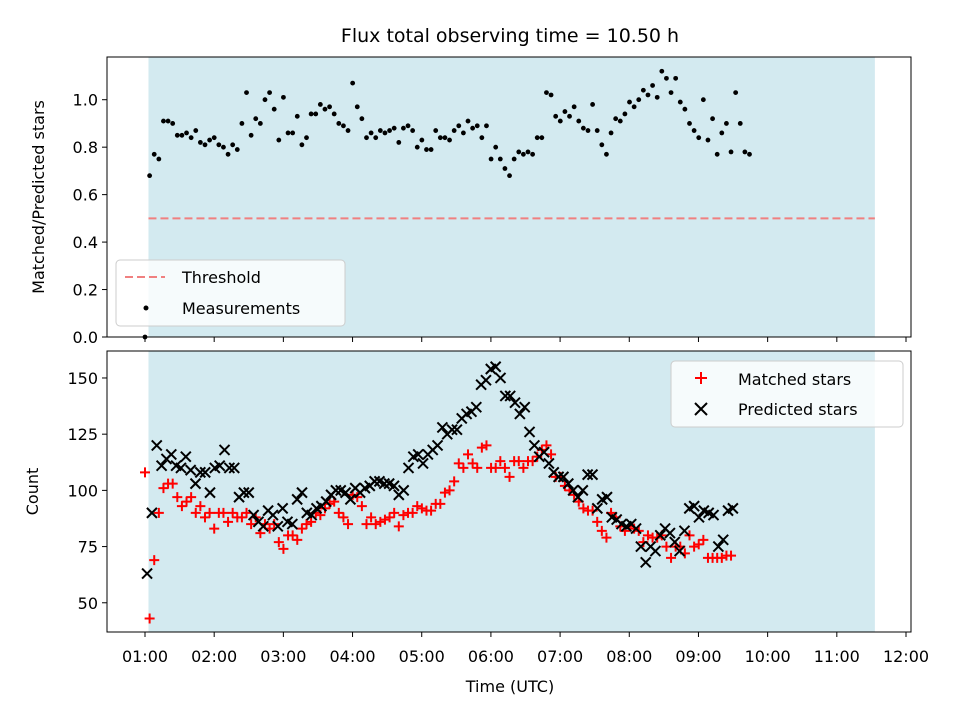  What do you see at coordinates (85, 100) in the screenshot?
I see `top-y-tick-label: 1.0` at bounding box center [85, 100].